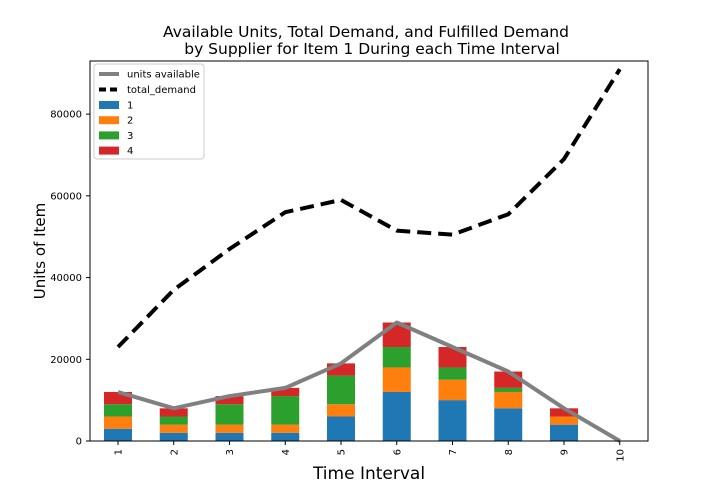  What do you see at coordinates (620, 455) in the screenshot?
I see `x-tick-label-10: 10` at bounding box center [620, 455].